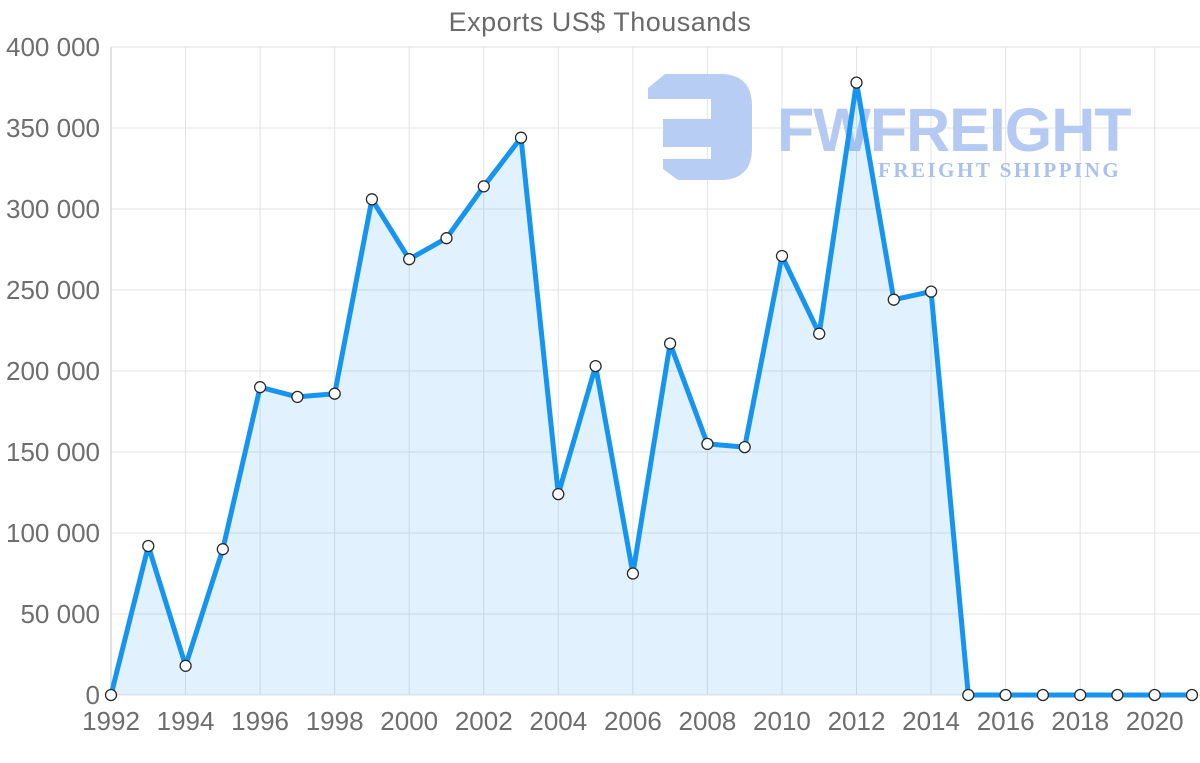 Image resolution: width=1200 pixels, height=763 pixels. I want to click on x-tick-label: 2002, so click(484, 721).